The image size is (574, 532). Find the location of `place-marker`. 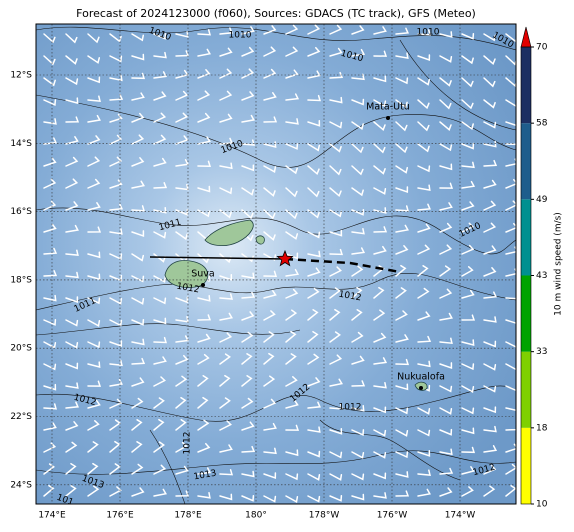

place-marker is located at coordinates (203, 285).